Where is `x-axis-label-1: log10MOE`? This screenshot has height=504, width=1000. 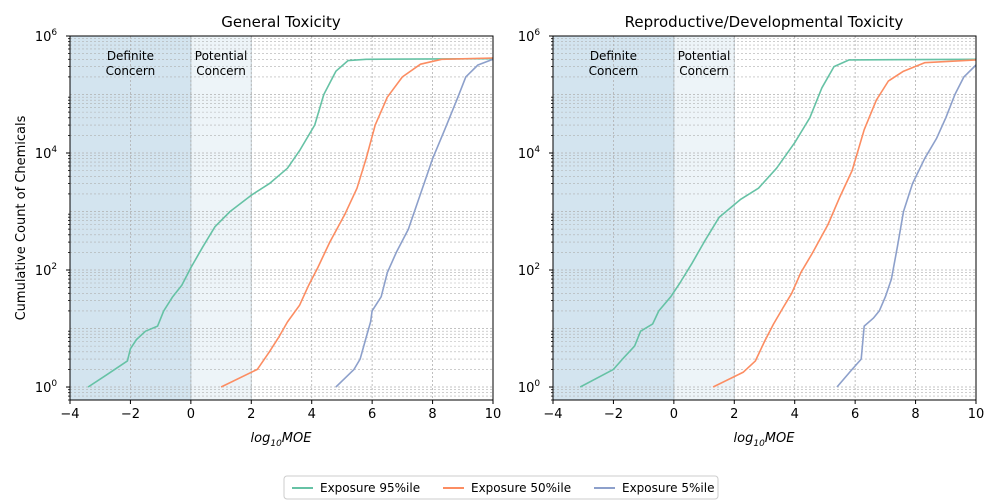
x-axis-label-1: log10MOE is located at coordinates (765, 440).